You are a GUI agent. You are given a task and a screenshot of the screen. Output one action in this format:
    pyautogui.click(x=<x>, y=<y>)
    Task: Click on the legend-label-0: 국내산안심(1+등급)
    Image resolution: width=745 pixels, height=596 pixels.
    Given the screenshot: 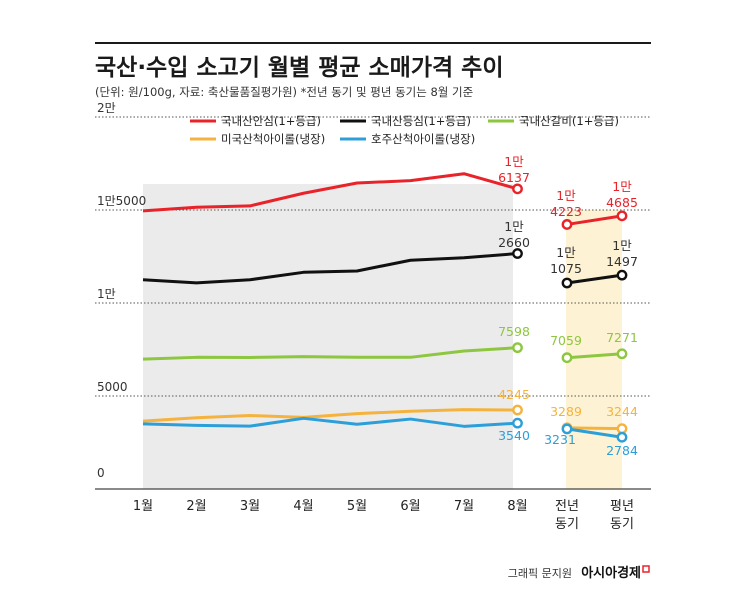 What is the action you would take?
    pyautogui.click(x=271, y=121)
    